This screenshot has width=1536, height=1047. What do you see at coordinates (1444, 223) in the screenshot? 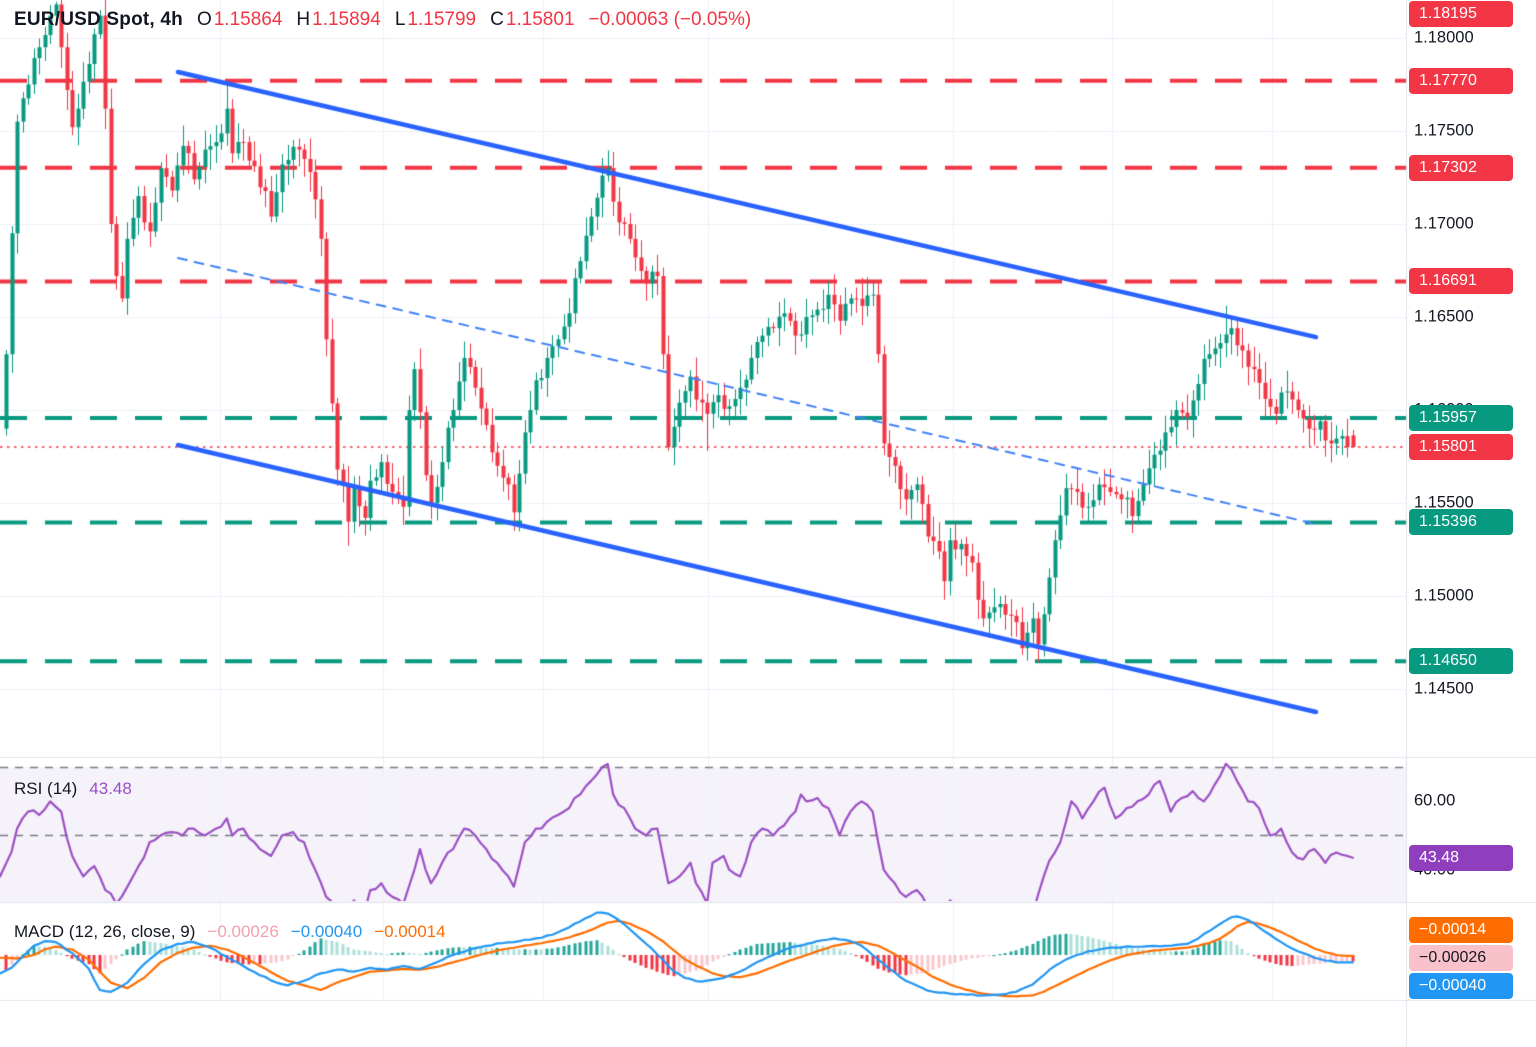
I see `price-axis-label: 1.17000` at bounding box center [1444, 223].